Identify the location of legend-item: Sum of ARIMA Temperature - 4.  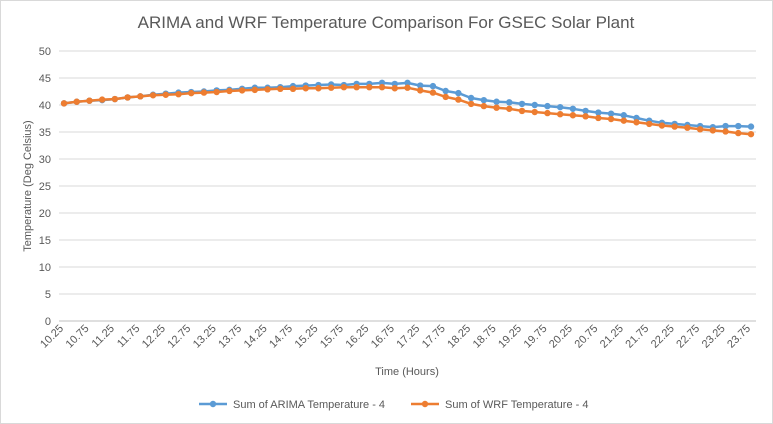
(292, 405).